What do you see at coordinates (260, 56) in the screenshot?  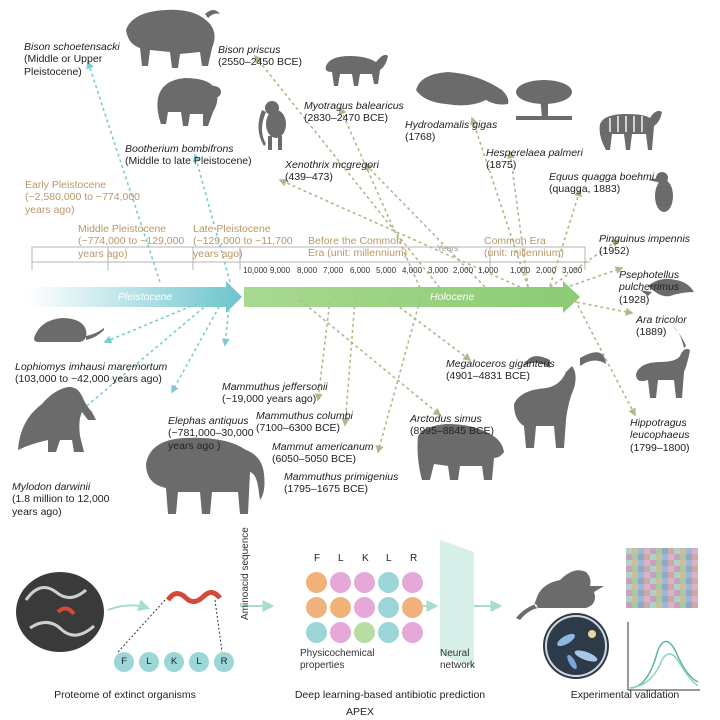 I see `label-bison-priscus: Bison priscus (2550–2450 BCE)` at bounding box center [260, 56].